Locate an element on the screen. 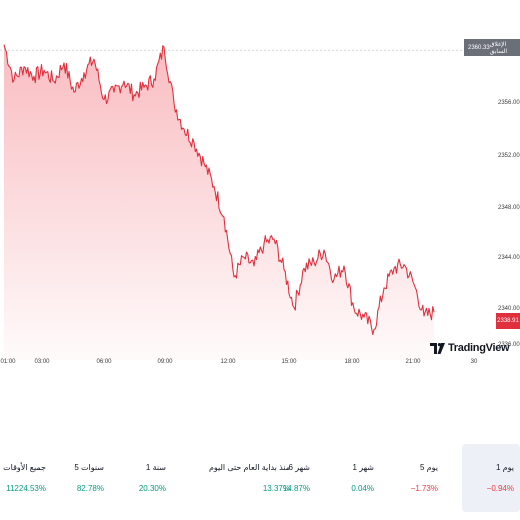 Image resolution: width=520 pixels, height=520 pixels. time-axis-label: 01:00 is located at coordinates (8, 362).